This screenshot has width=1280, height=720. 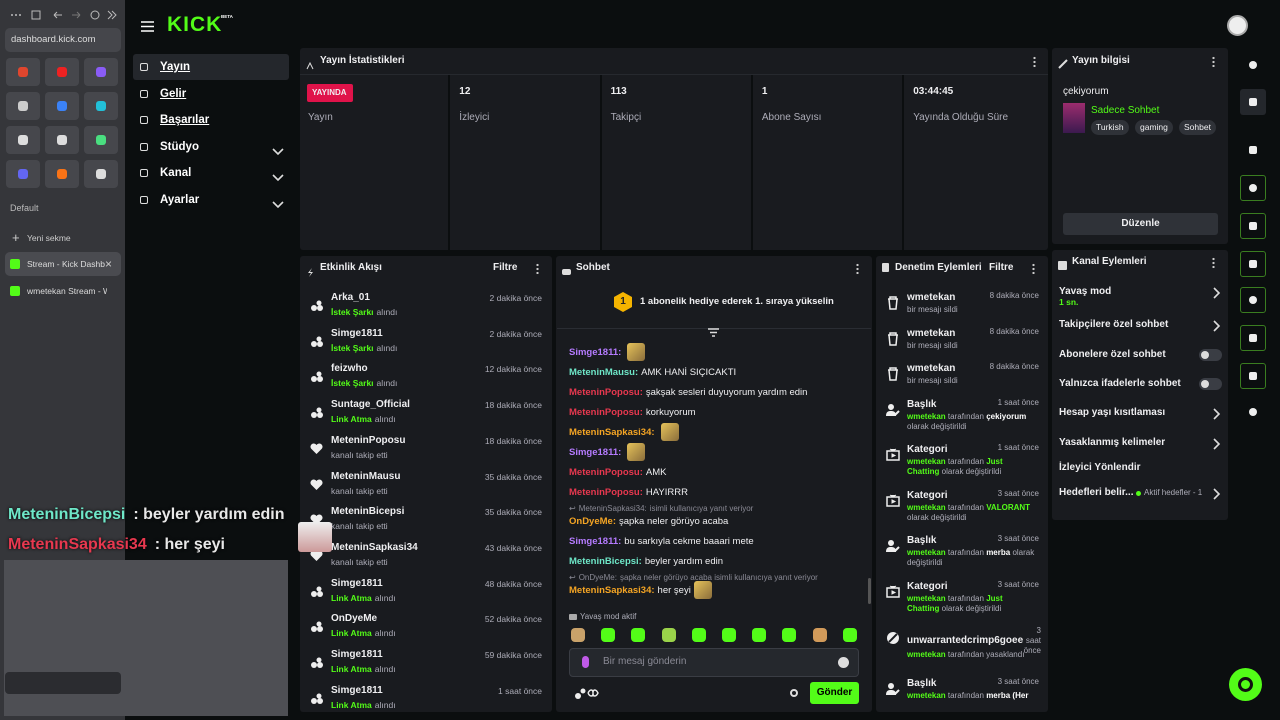 I want to click on browser-tab: Stream - Kick Dashb, so click(x=66, y=264).